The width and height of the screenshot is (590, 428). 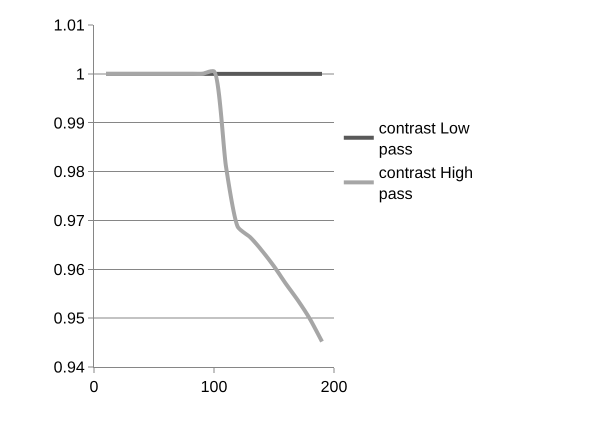 What do you see at coordinates (334, 387) in the screenshot?
I see `x-tick-label: 200` at bounding box center [334, 387].